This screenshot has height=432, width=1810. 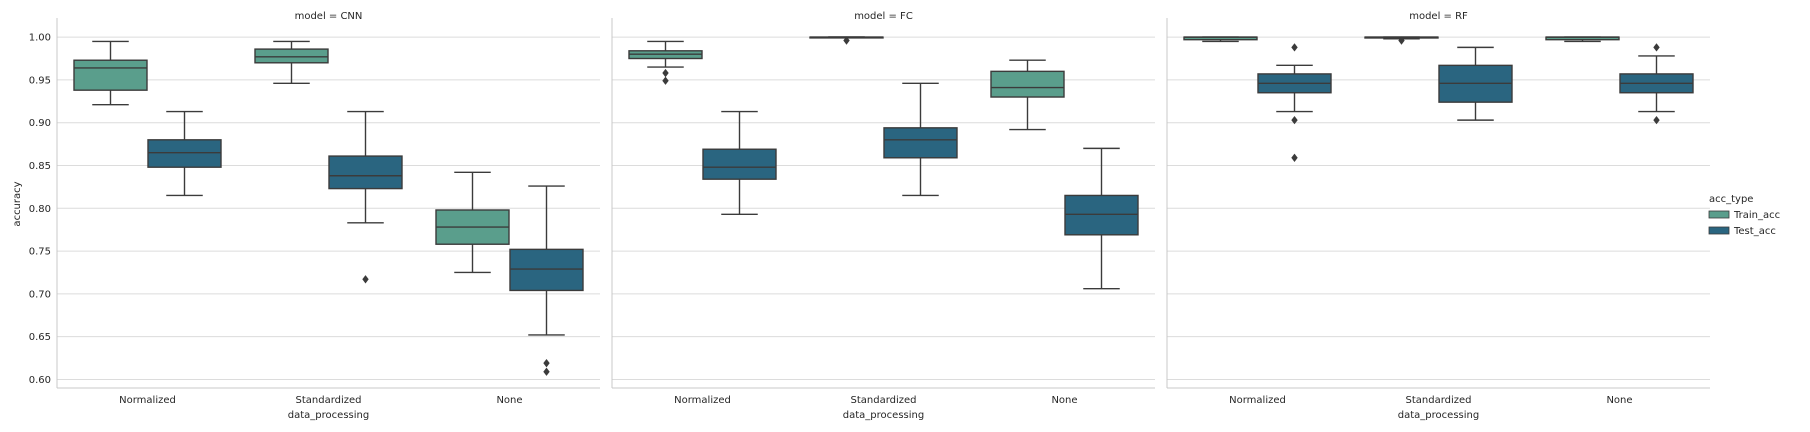 I want to click on legend-swatch-test-acc, so click(x=1719, y=230).